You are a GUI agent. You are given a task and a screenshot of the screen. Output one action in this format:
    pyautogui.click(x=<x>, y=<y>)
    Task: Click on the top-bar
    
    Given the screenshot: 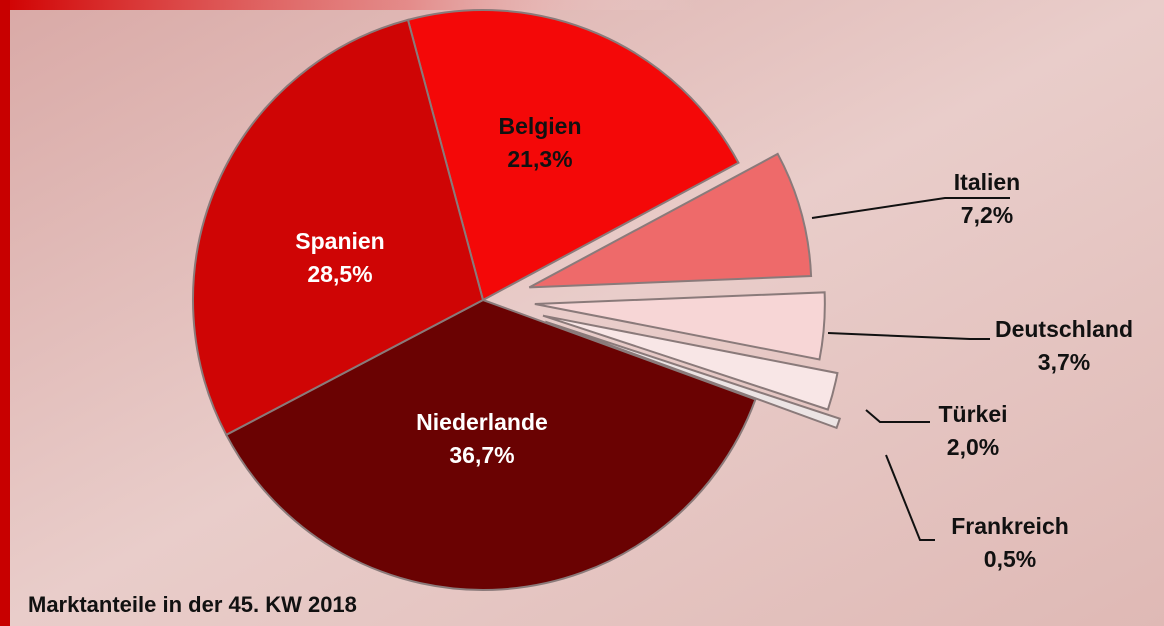 What is the action you would take?
    pyautogui.click(x=582, y=5)
    